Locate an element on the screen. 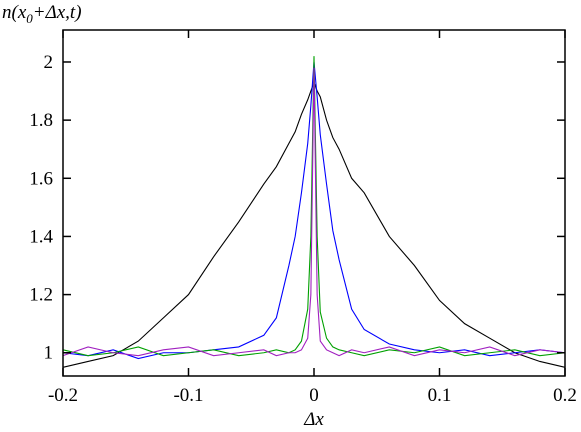 The width and height of the screenshot is (581, 432). y-tick-label: 1.6 is located at coordinates (41, 178).